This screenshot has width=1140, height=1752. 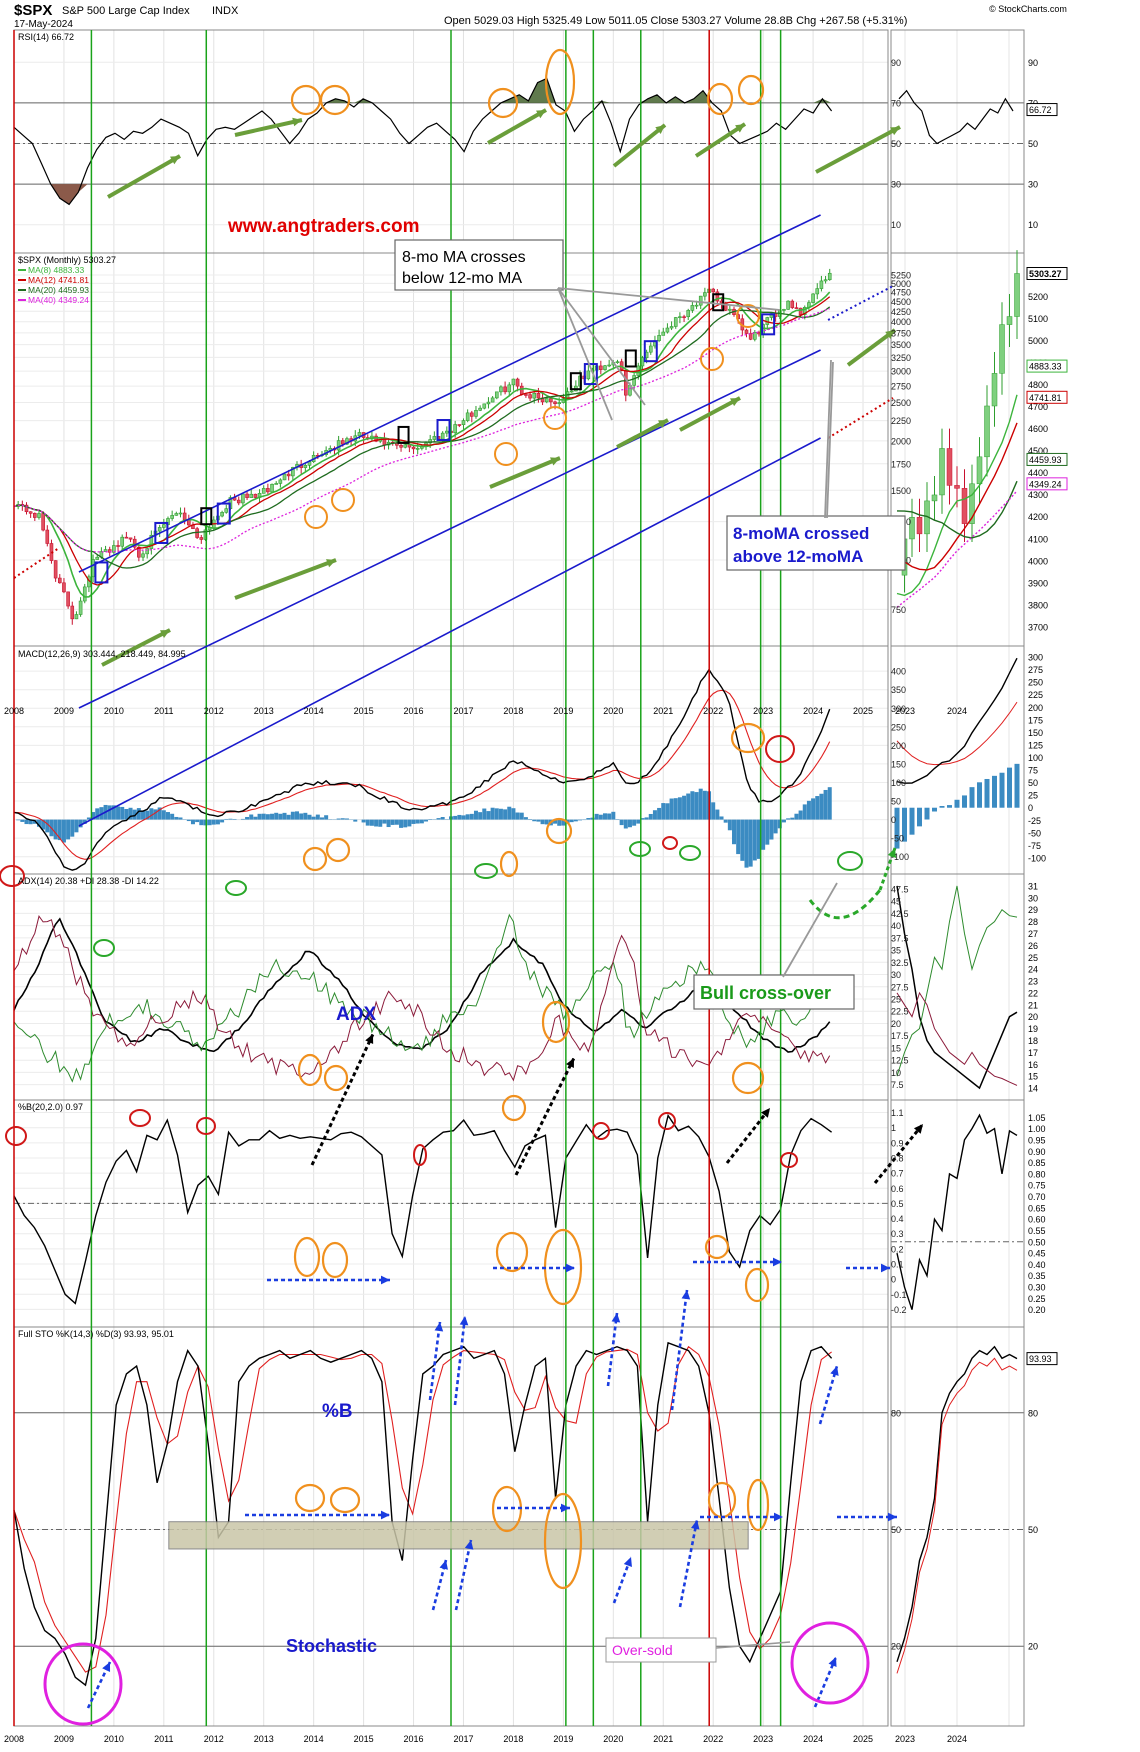 What do you see at coordinates (669, 299) in the screenshot?
I see `callout-leader` at bounding box center [669, 299].